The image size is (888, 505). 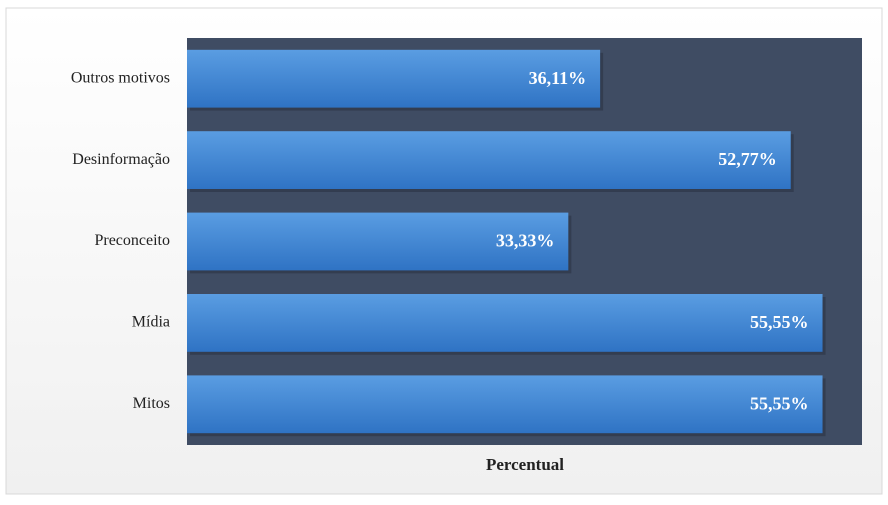 What do you see at coordinates (747, 159) in the screenshot?
I see `data-label: 52,77%` at bounding box center [747, 159].